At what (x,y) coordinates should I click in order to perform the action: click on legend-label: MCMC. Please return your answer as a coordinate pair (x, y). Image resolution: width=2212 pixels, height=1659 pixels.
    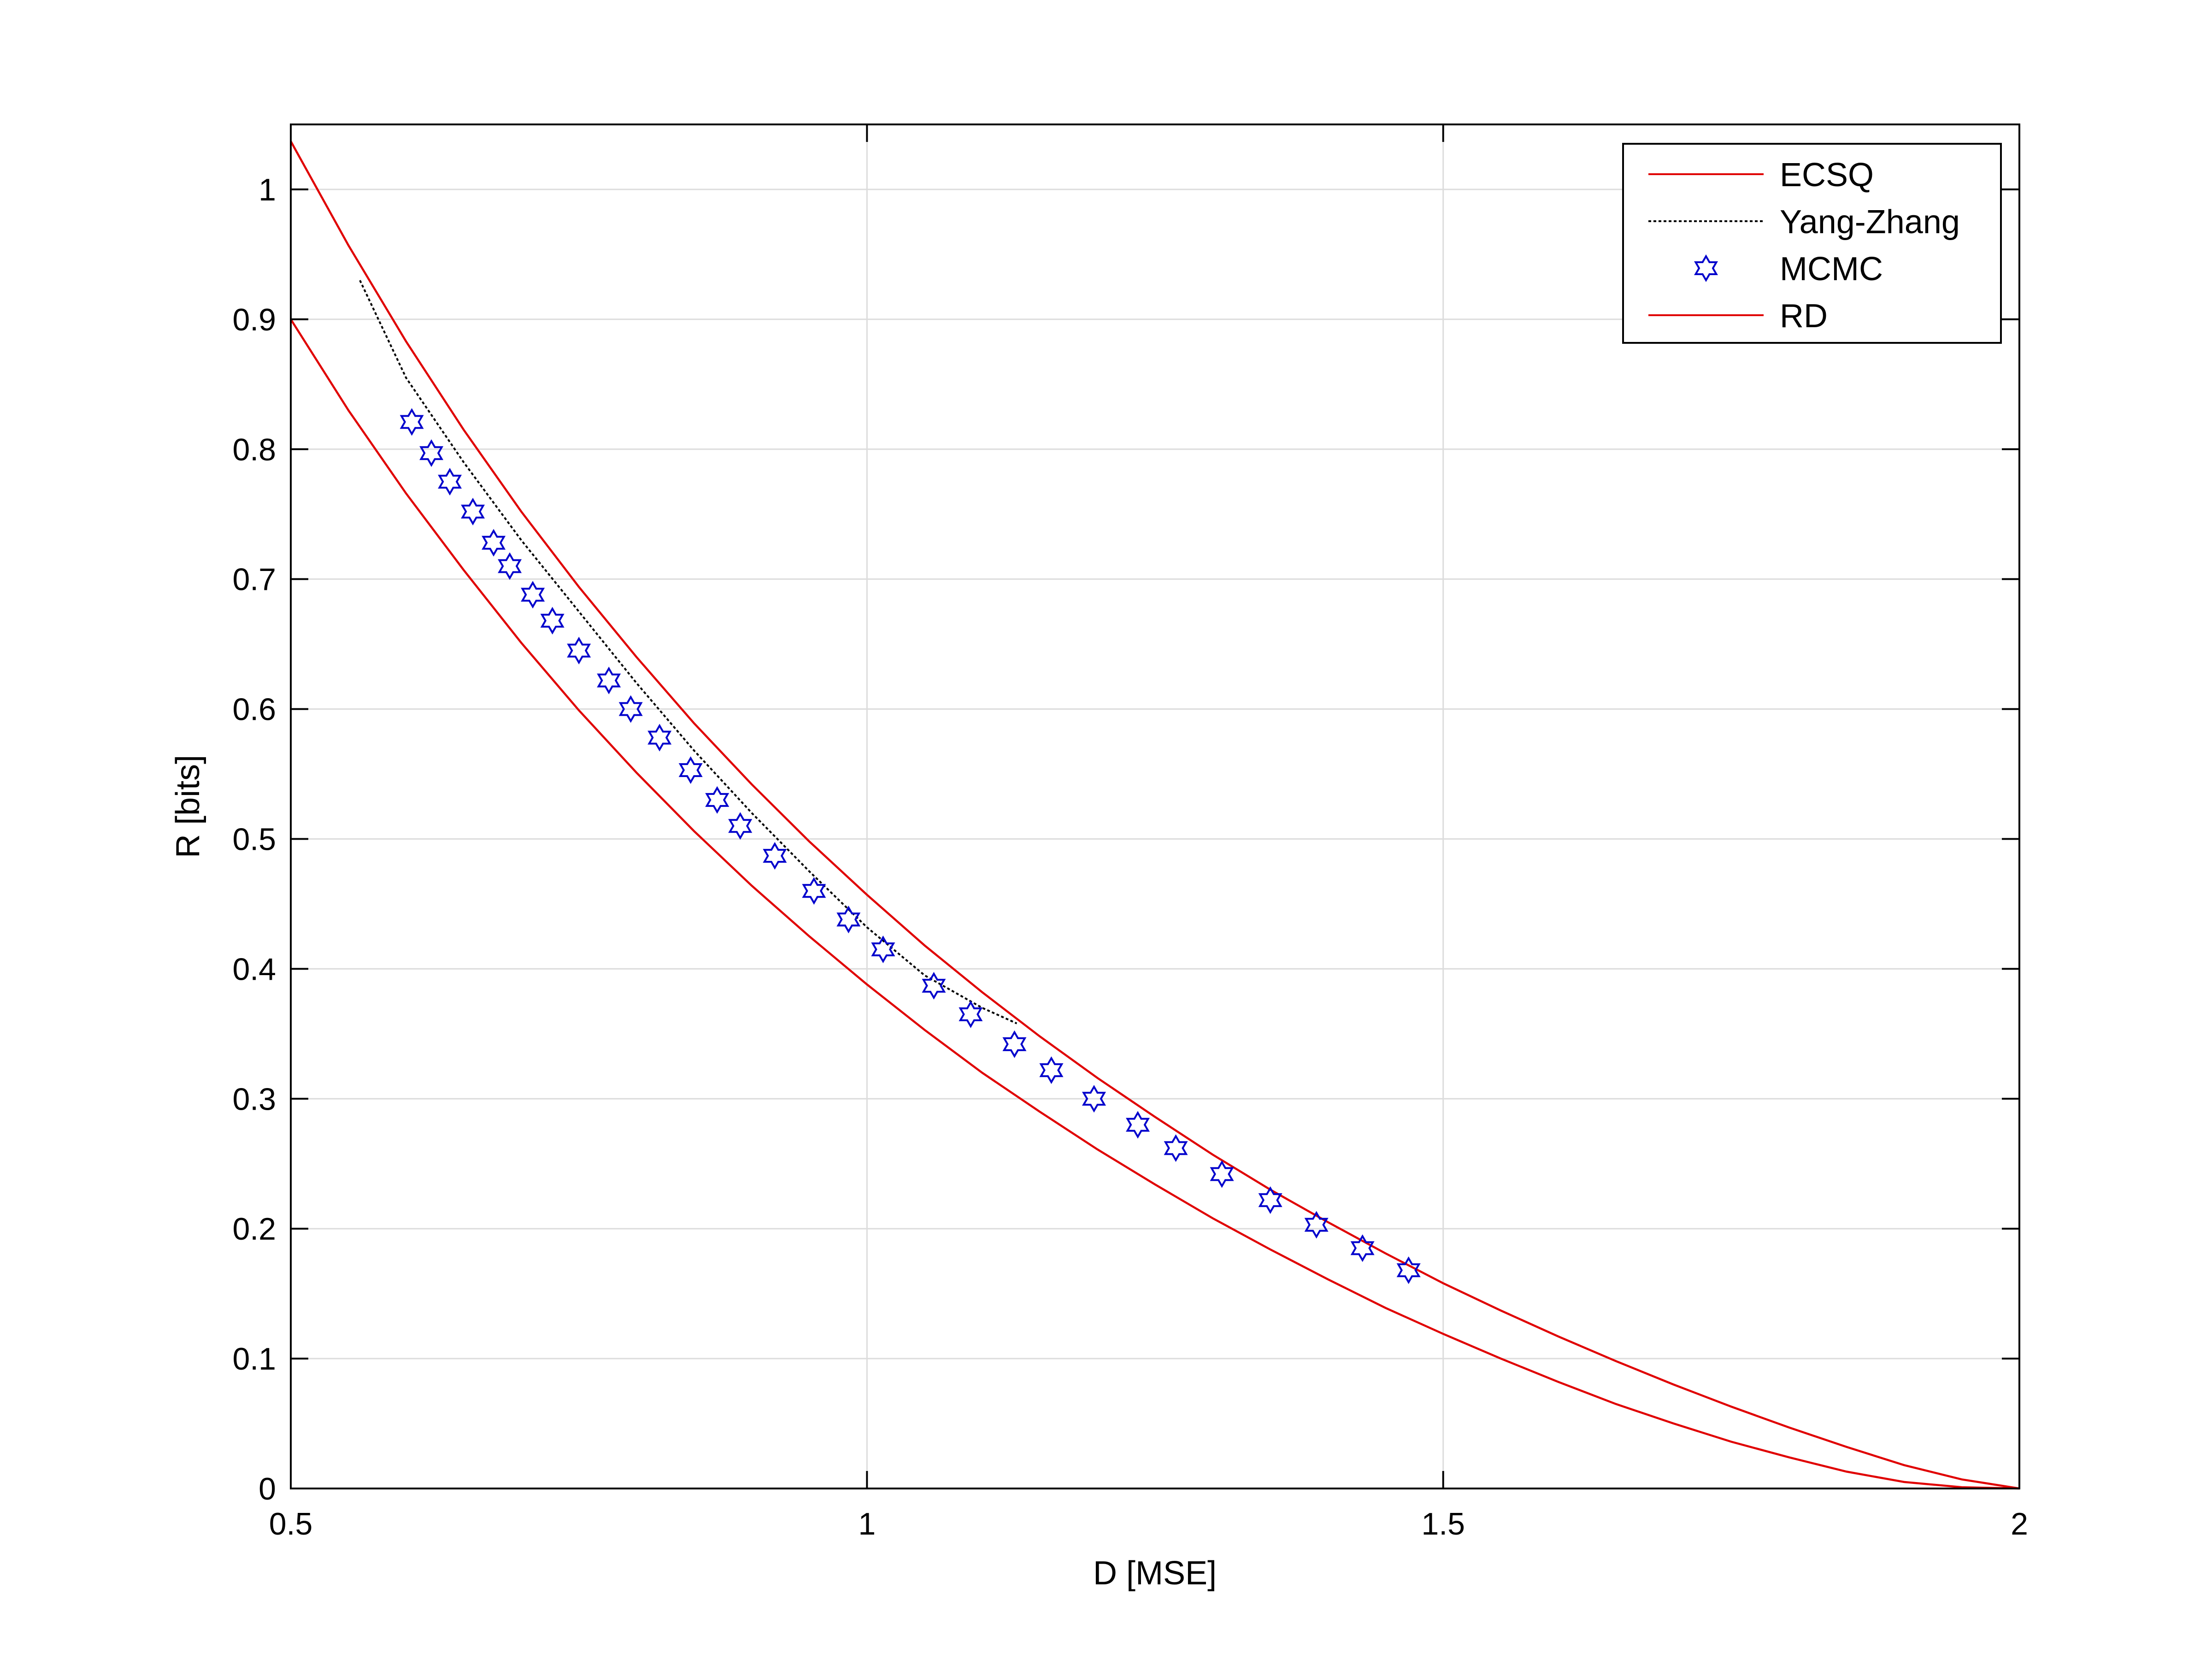
    Looking at the image, I should click on (1831, 269).